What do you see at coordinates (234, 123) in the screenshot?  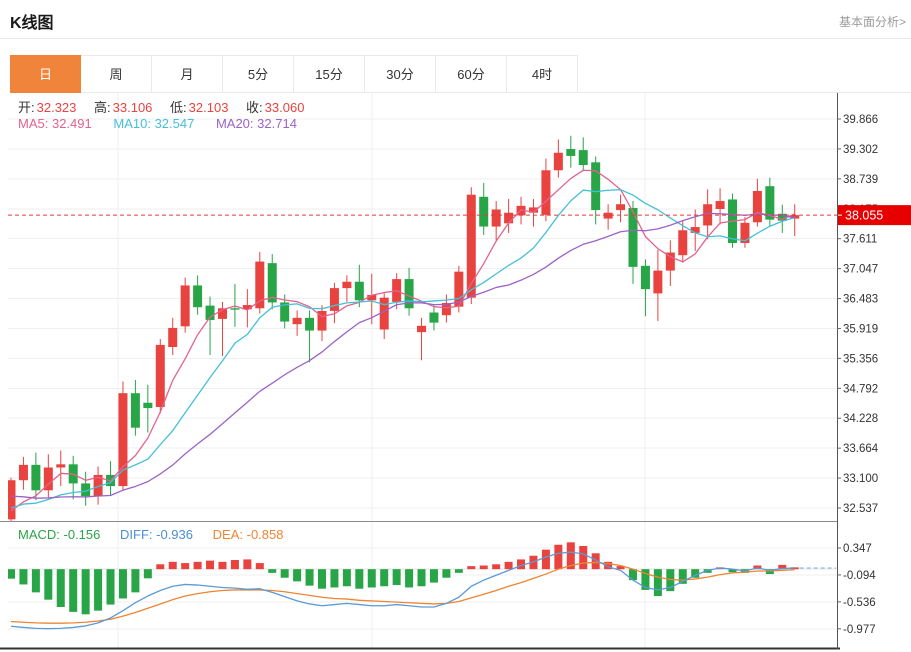 I see `ma20-label: MA20:` at bounding box center [234, 123].